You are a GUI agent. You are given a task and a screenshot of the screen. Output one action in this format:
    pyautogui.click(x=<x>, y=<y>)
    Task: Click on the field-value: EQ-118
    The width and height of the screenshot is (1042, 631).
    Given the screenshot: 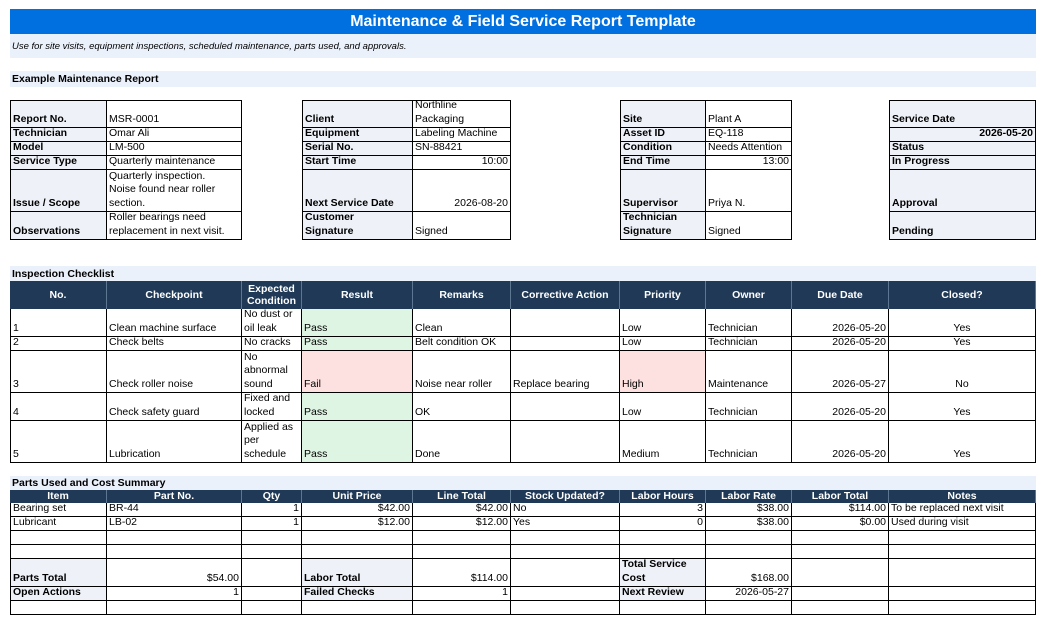 What is the action you would take?
    pyautogui.click(x=749, y=135)
    